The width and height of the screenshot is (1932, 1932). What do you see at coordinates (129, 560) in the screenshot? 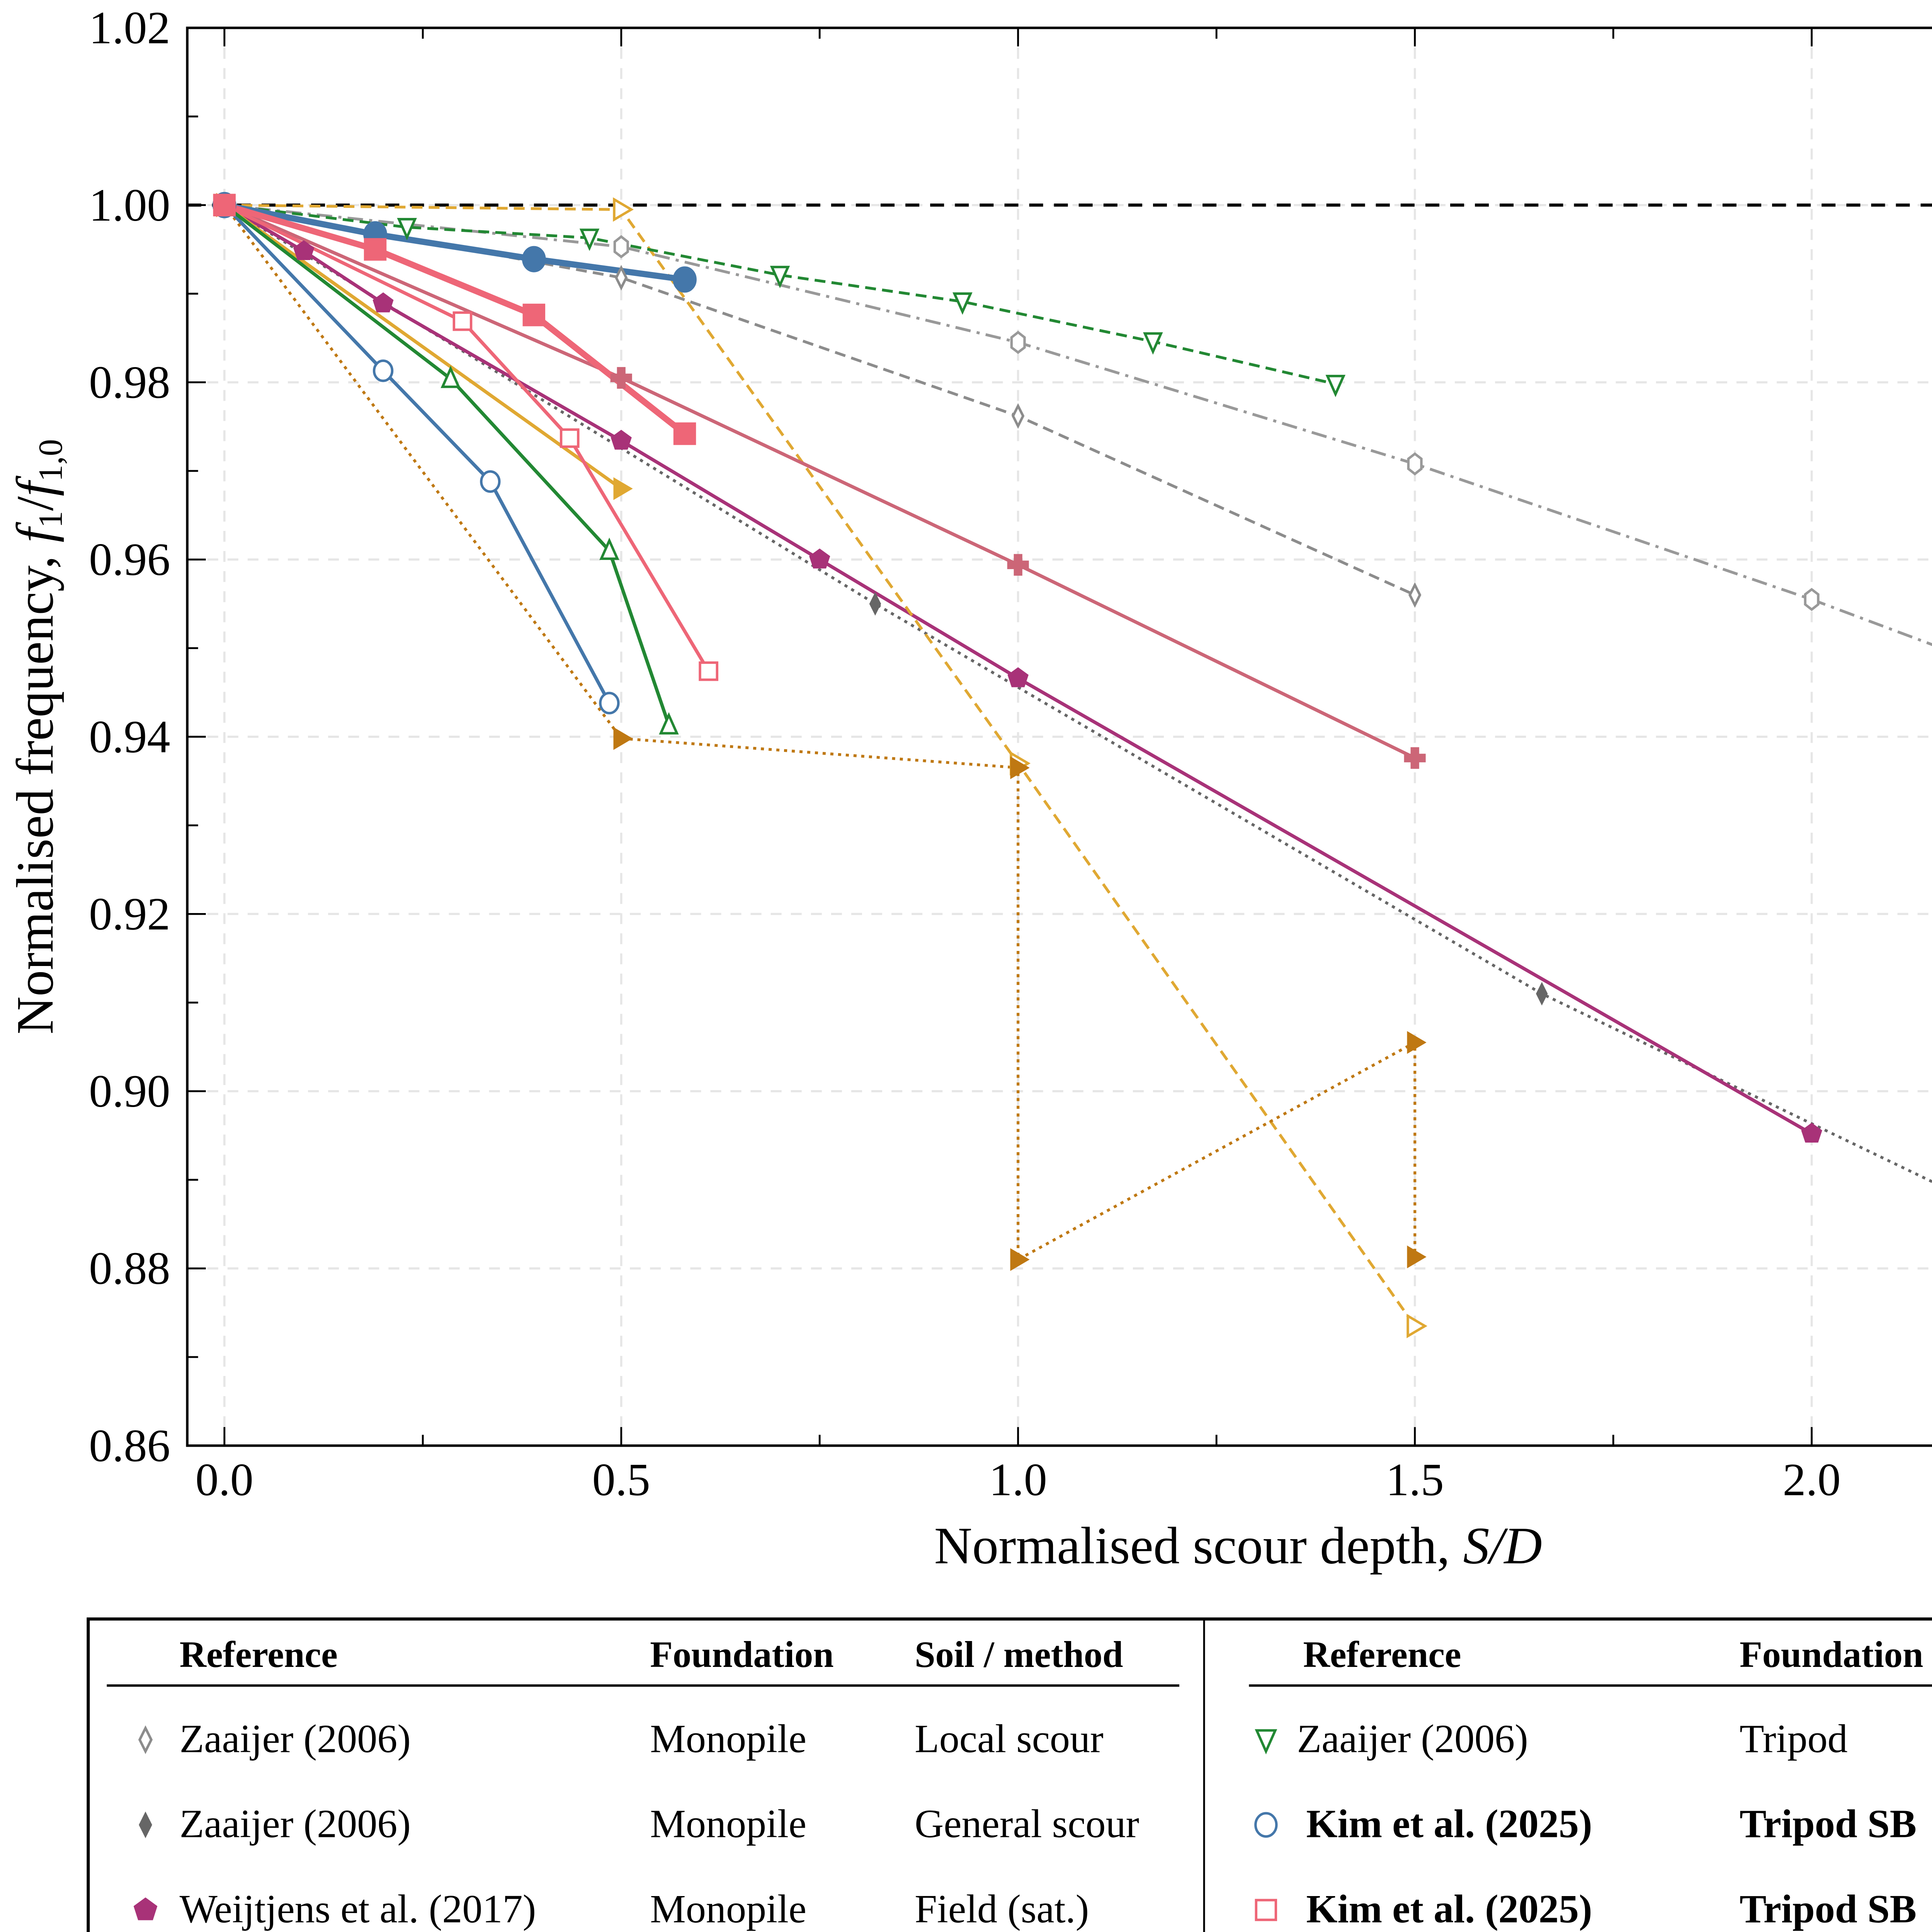
I see `y-tick-label: 0.96` at bounding box center [129, 560].